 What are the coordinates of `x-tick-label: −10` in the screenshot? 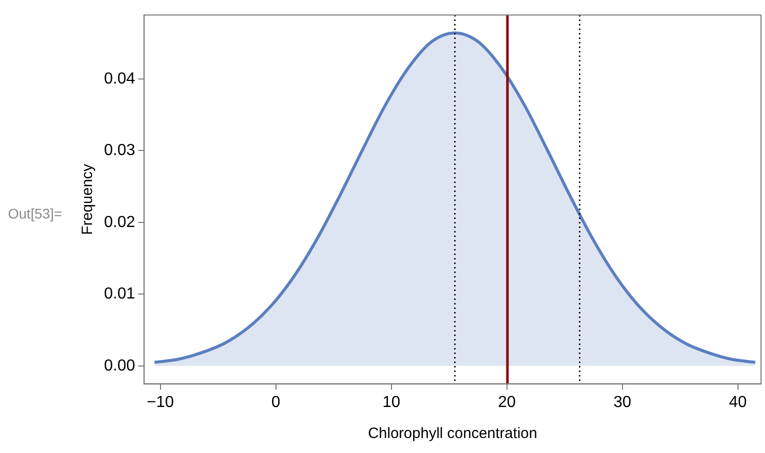 It's located at (160, 402).